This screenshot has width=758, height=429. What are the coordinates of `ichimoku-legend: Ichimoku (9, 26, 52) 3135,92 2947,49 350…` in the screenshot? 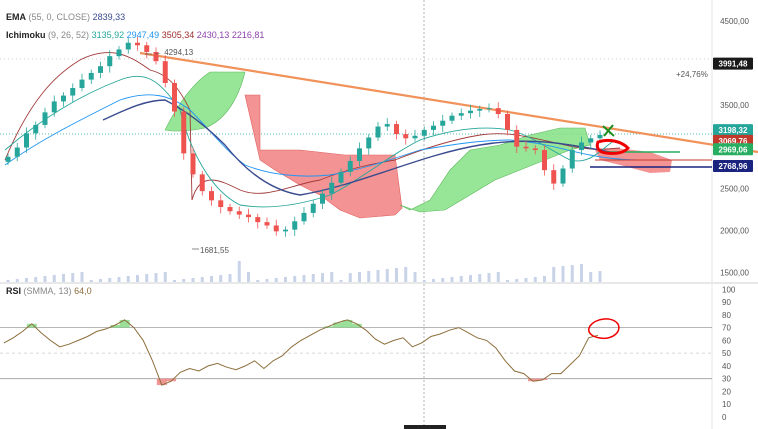 It's located at (135, 35).